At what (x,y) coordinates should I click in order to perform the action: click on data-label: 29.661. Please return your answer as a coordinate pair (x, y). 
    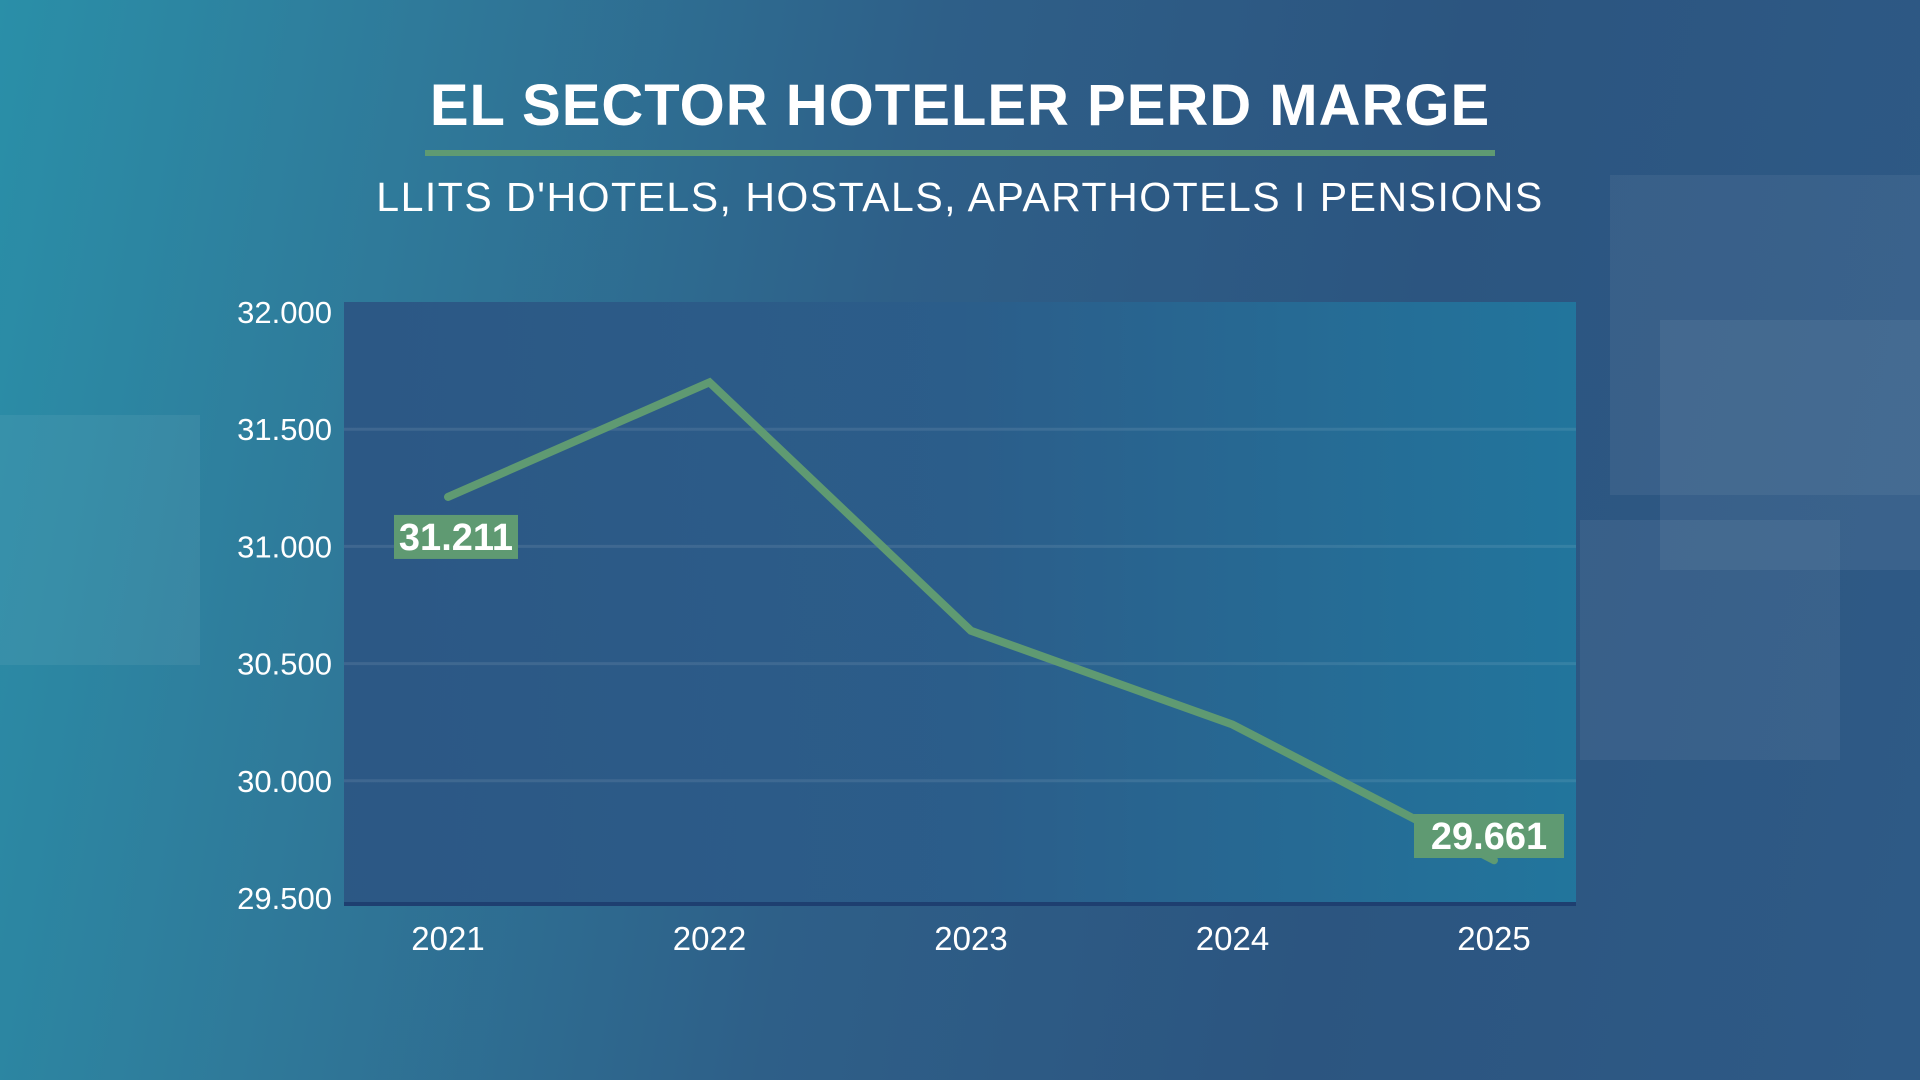
    Looking at the image, I should click on (1489, 837).